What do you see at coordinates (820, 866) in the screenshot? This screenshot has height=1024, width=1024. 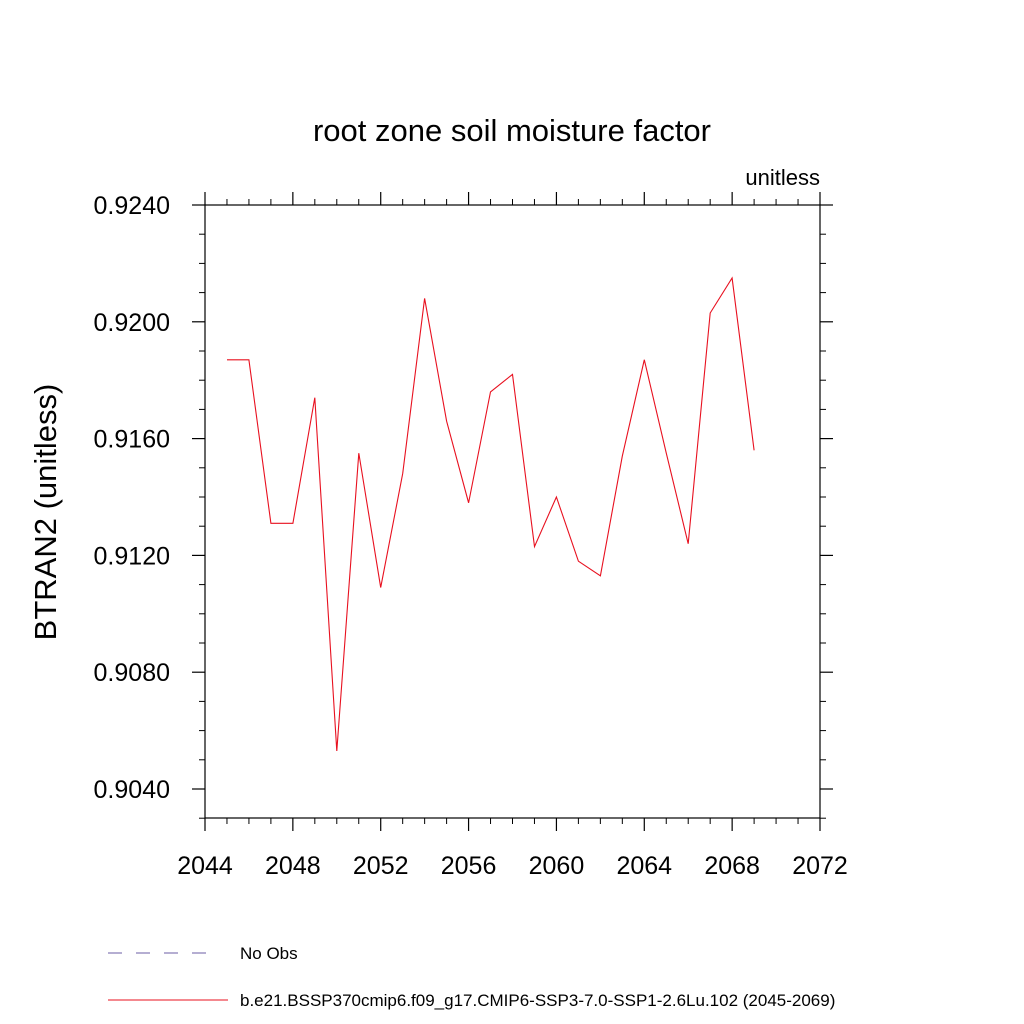 I see `x-tick-label: 2072` at bounding box center [820, 866].